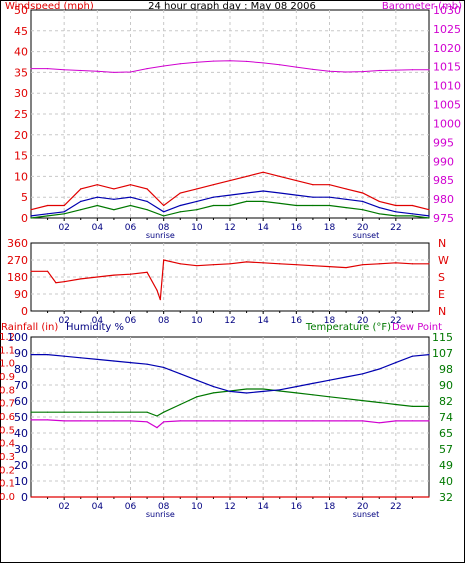  What do you see at coordinates (297, 321) in the screenshot?
I see `x-tick-label: 16` at bounding box center [297, 321].